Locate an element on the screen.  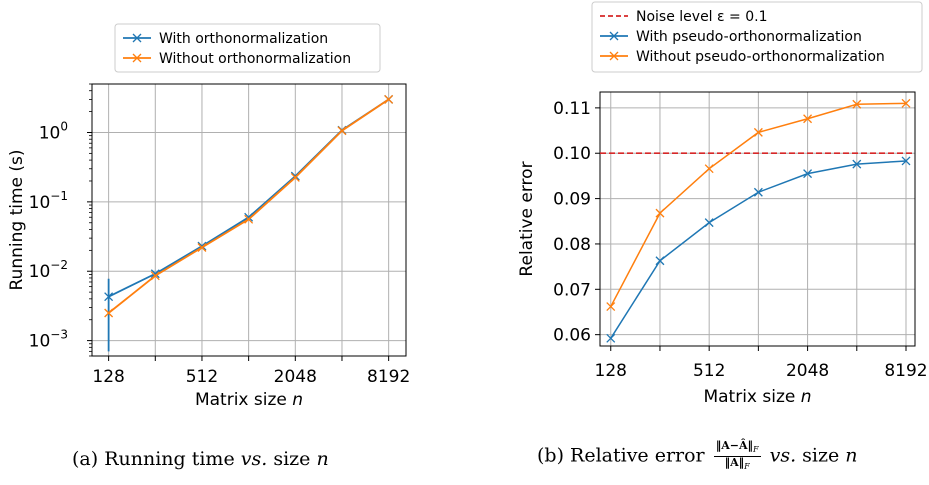
b-series-1-point-4-b is located at coordinates (808, 119).